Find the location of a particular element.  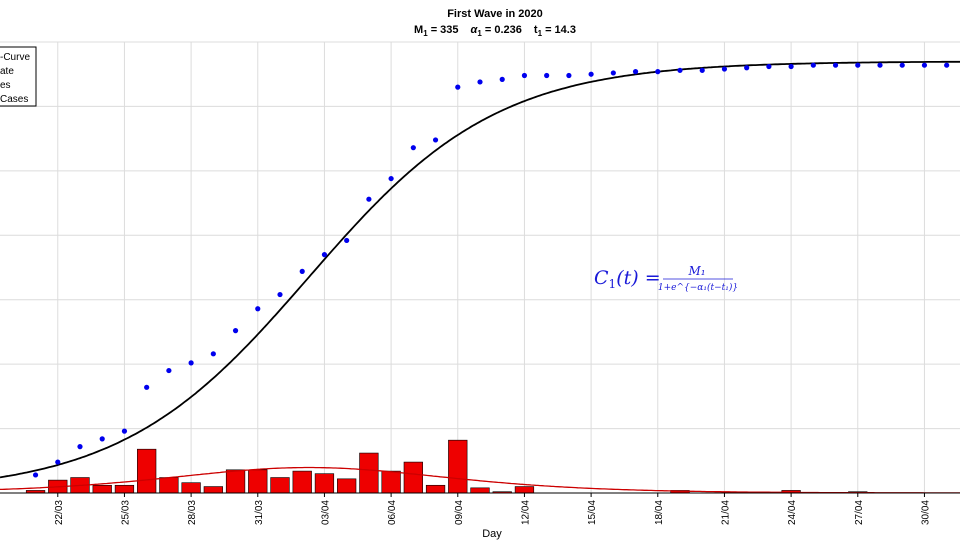

formula-lhs-arg: (t) = is located at coordinates (638, 278).